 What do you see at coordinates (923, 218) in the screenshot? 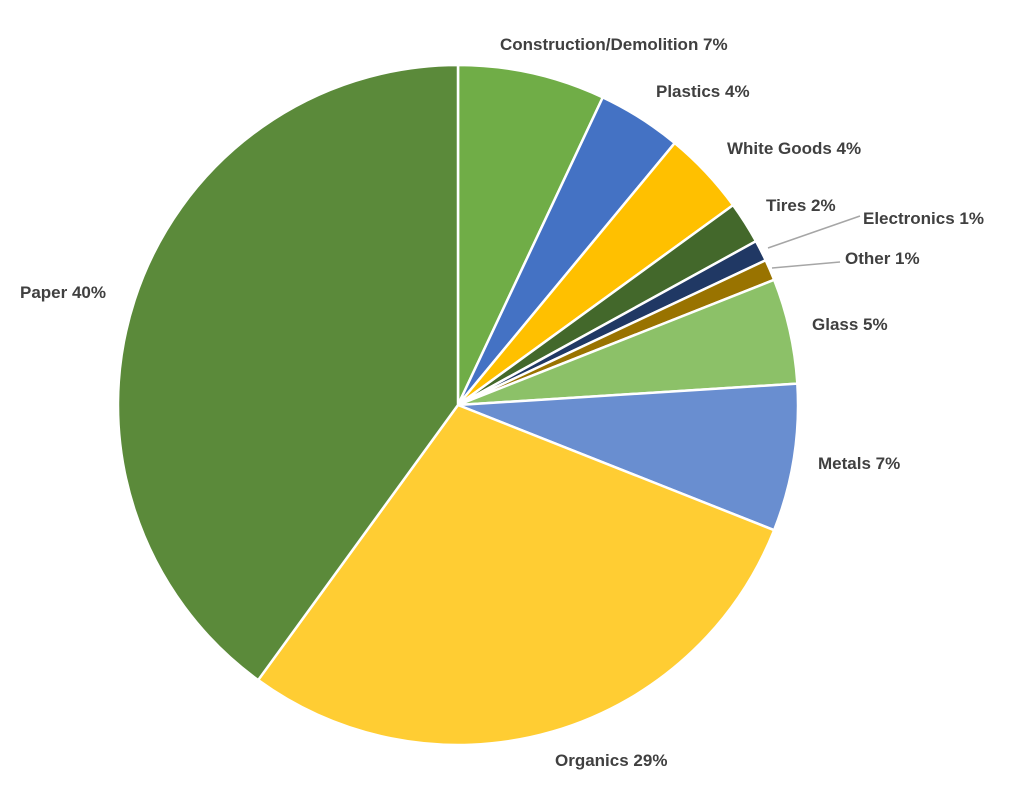
I see `data-label-electronics: Electronics 1%` at bounding box center [923, 218].